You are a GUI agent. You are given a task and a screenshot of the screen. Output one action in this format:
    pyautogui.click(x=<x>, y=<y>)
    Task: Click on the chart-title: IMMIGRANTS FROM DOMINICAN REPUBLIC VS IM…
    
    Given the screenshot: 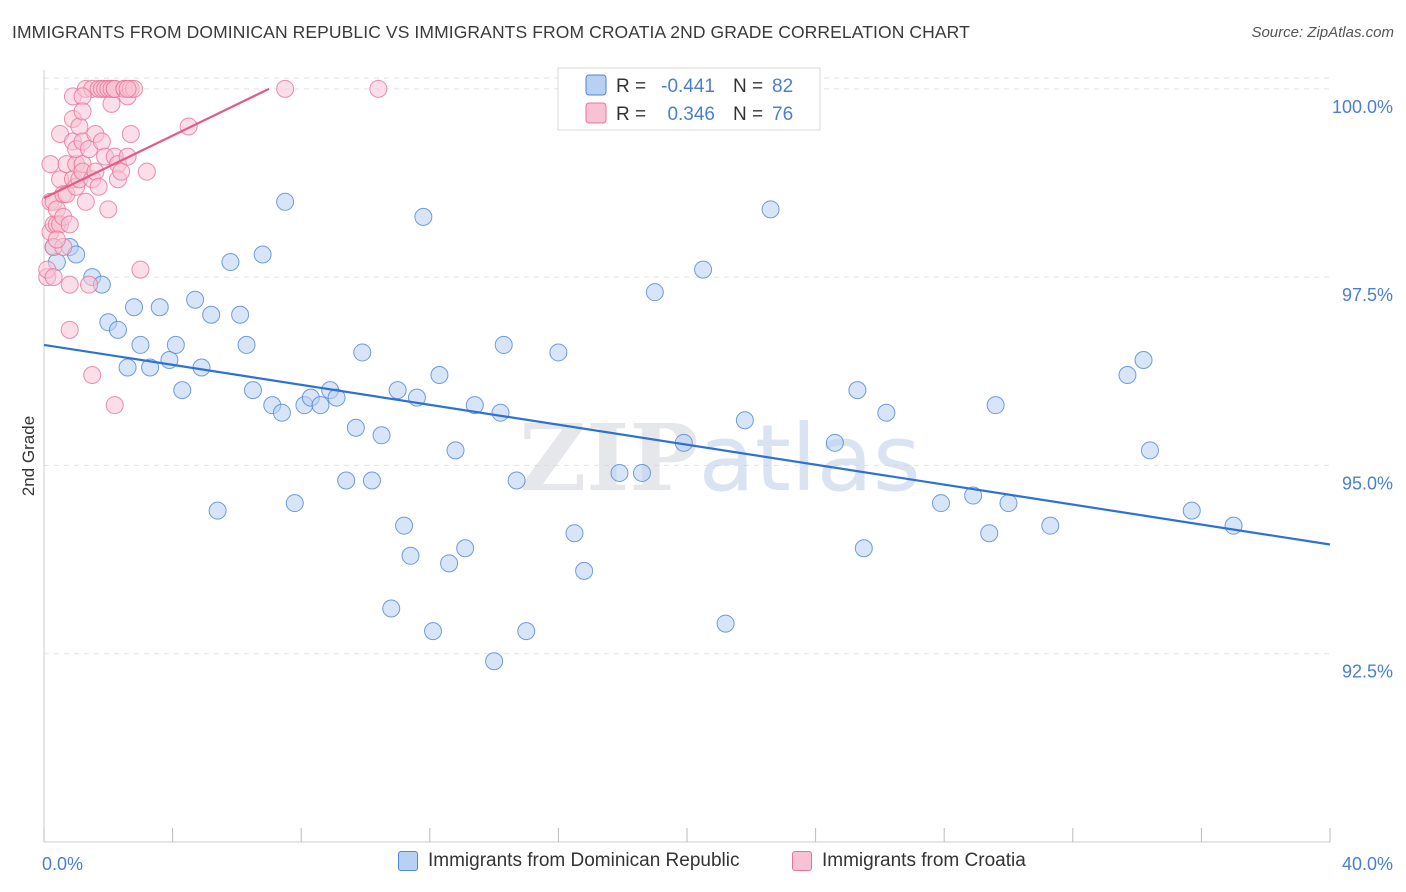 What is the action you would take?
    pyautogui.click(x=491, y=32)
    